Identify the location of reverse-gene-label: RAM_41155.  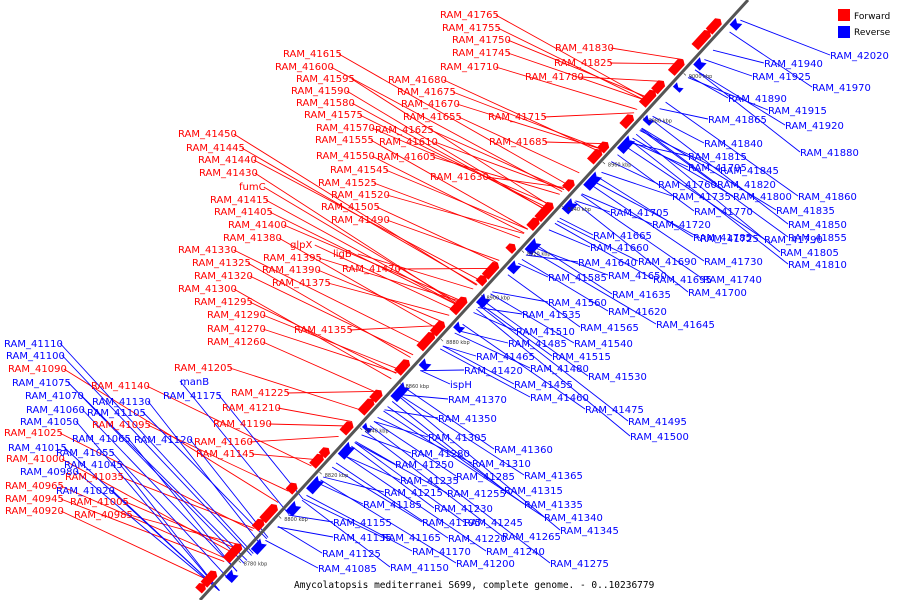
(362, 523).